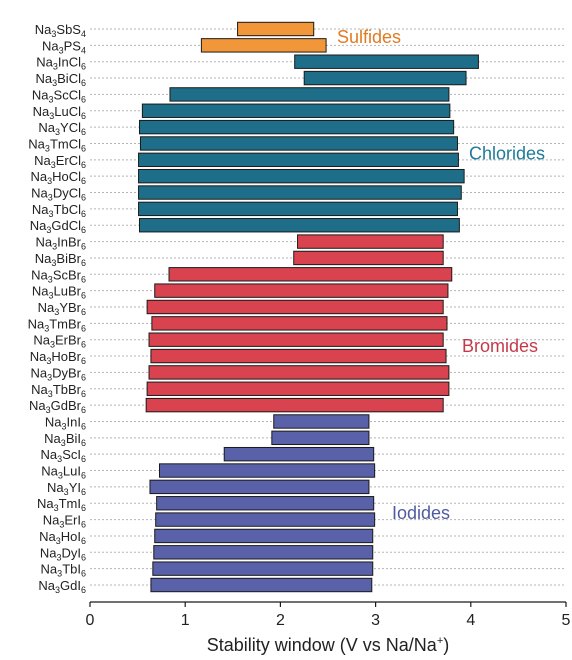  Describe the element at coordinates (385, 78) in the screenshot. I see `bar-na3bicl6` at that location.